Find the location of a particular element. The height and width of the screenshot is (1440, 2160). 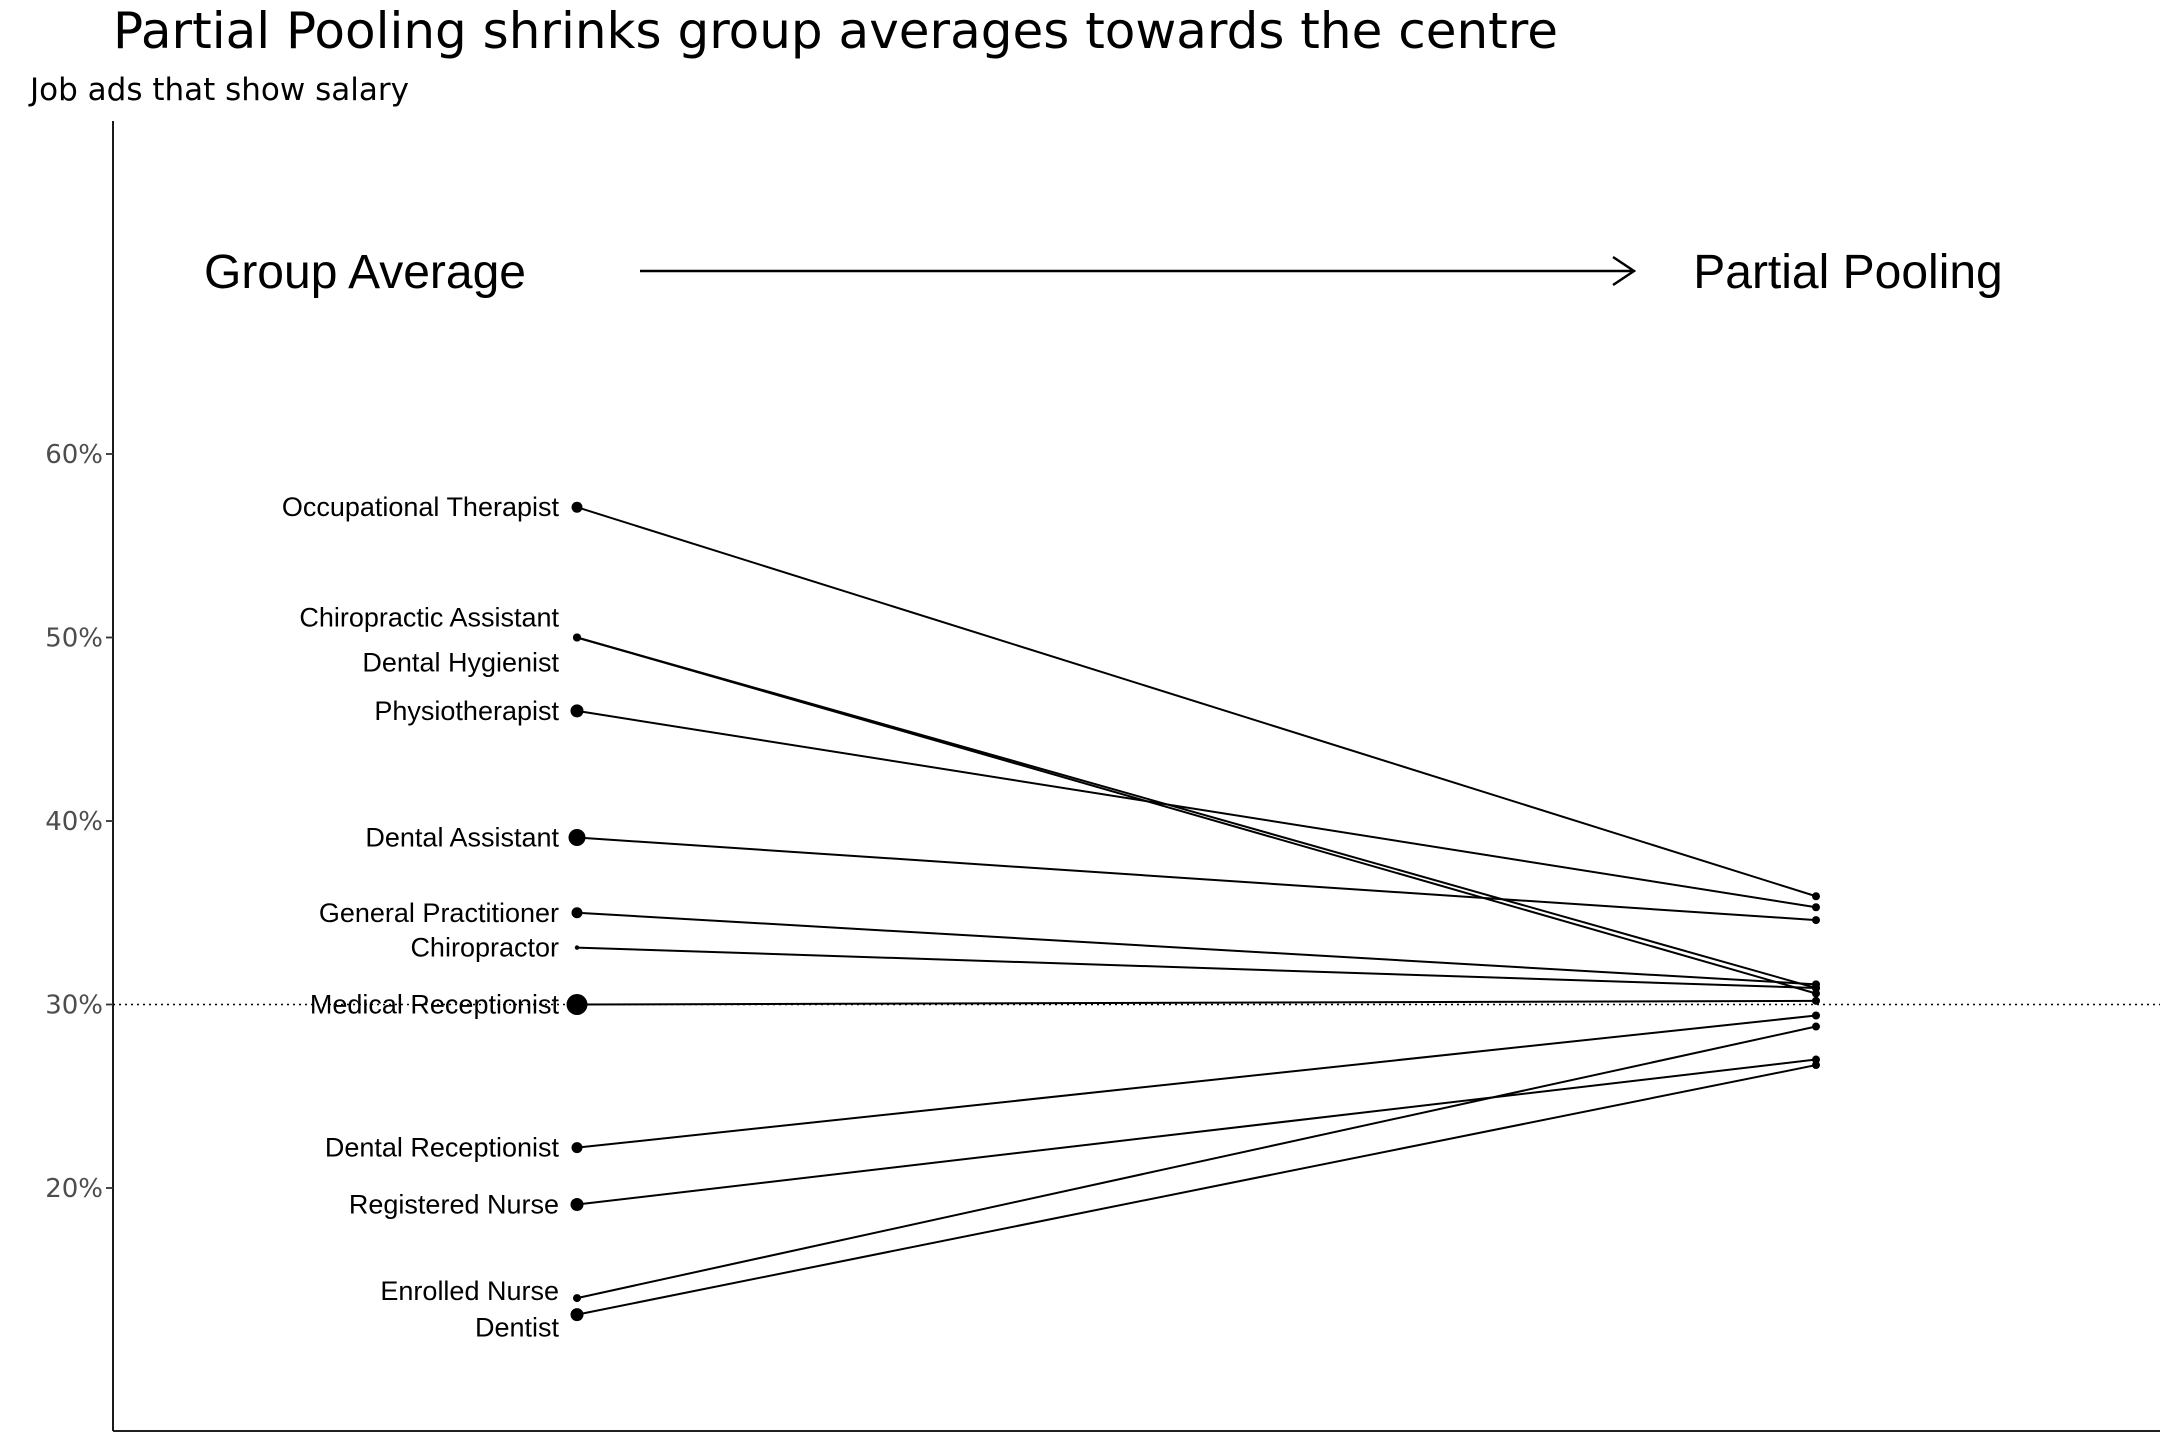

category-label: Dental Receptionist is located at coordinates (442, 1148).